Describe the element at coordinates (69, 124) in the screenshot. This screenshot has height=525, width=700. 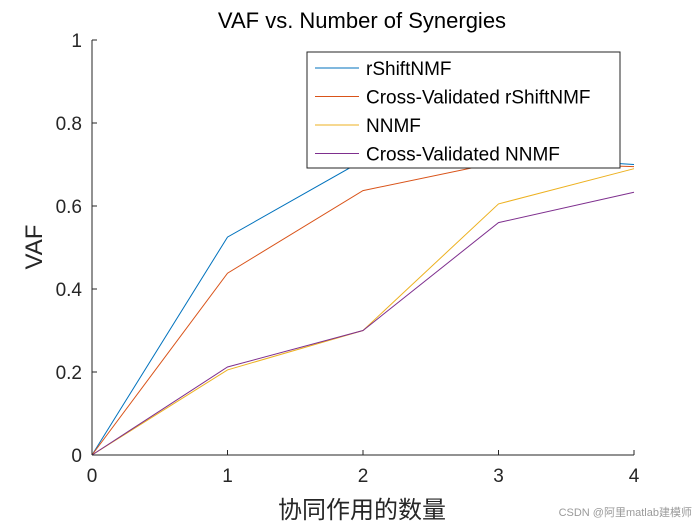
I see `y-tick-label: 0.8` at that location.